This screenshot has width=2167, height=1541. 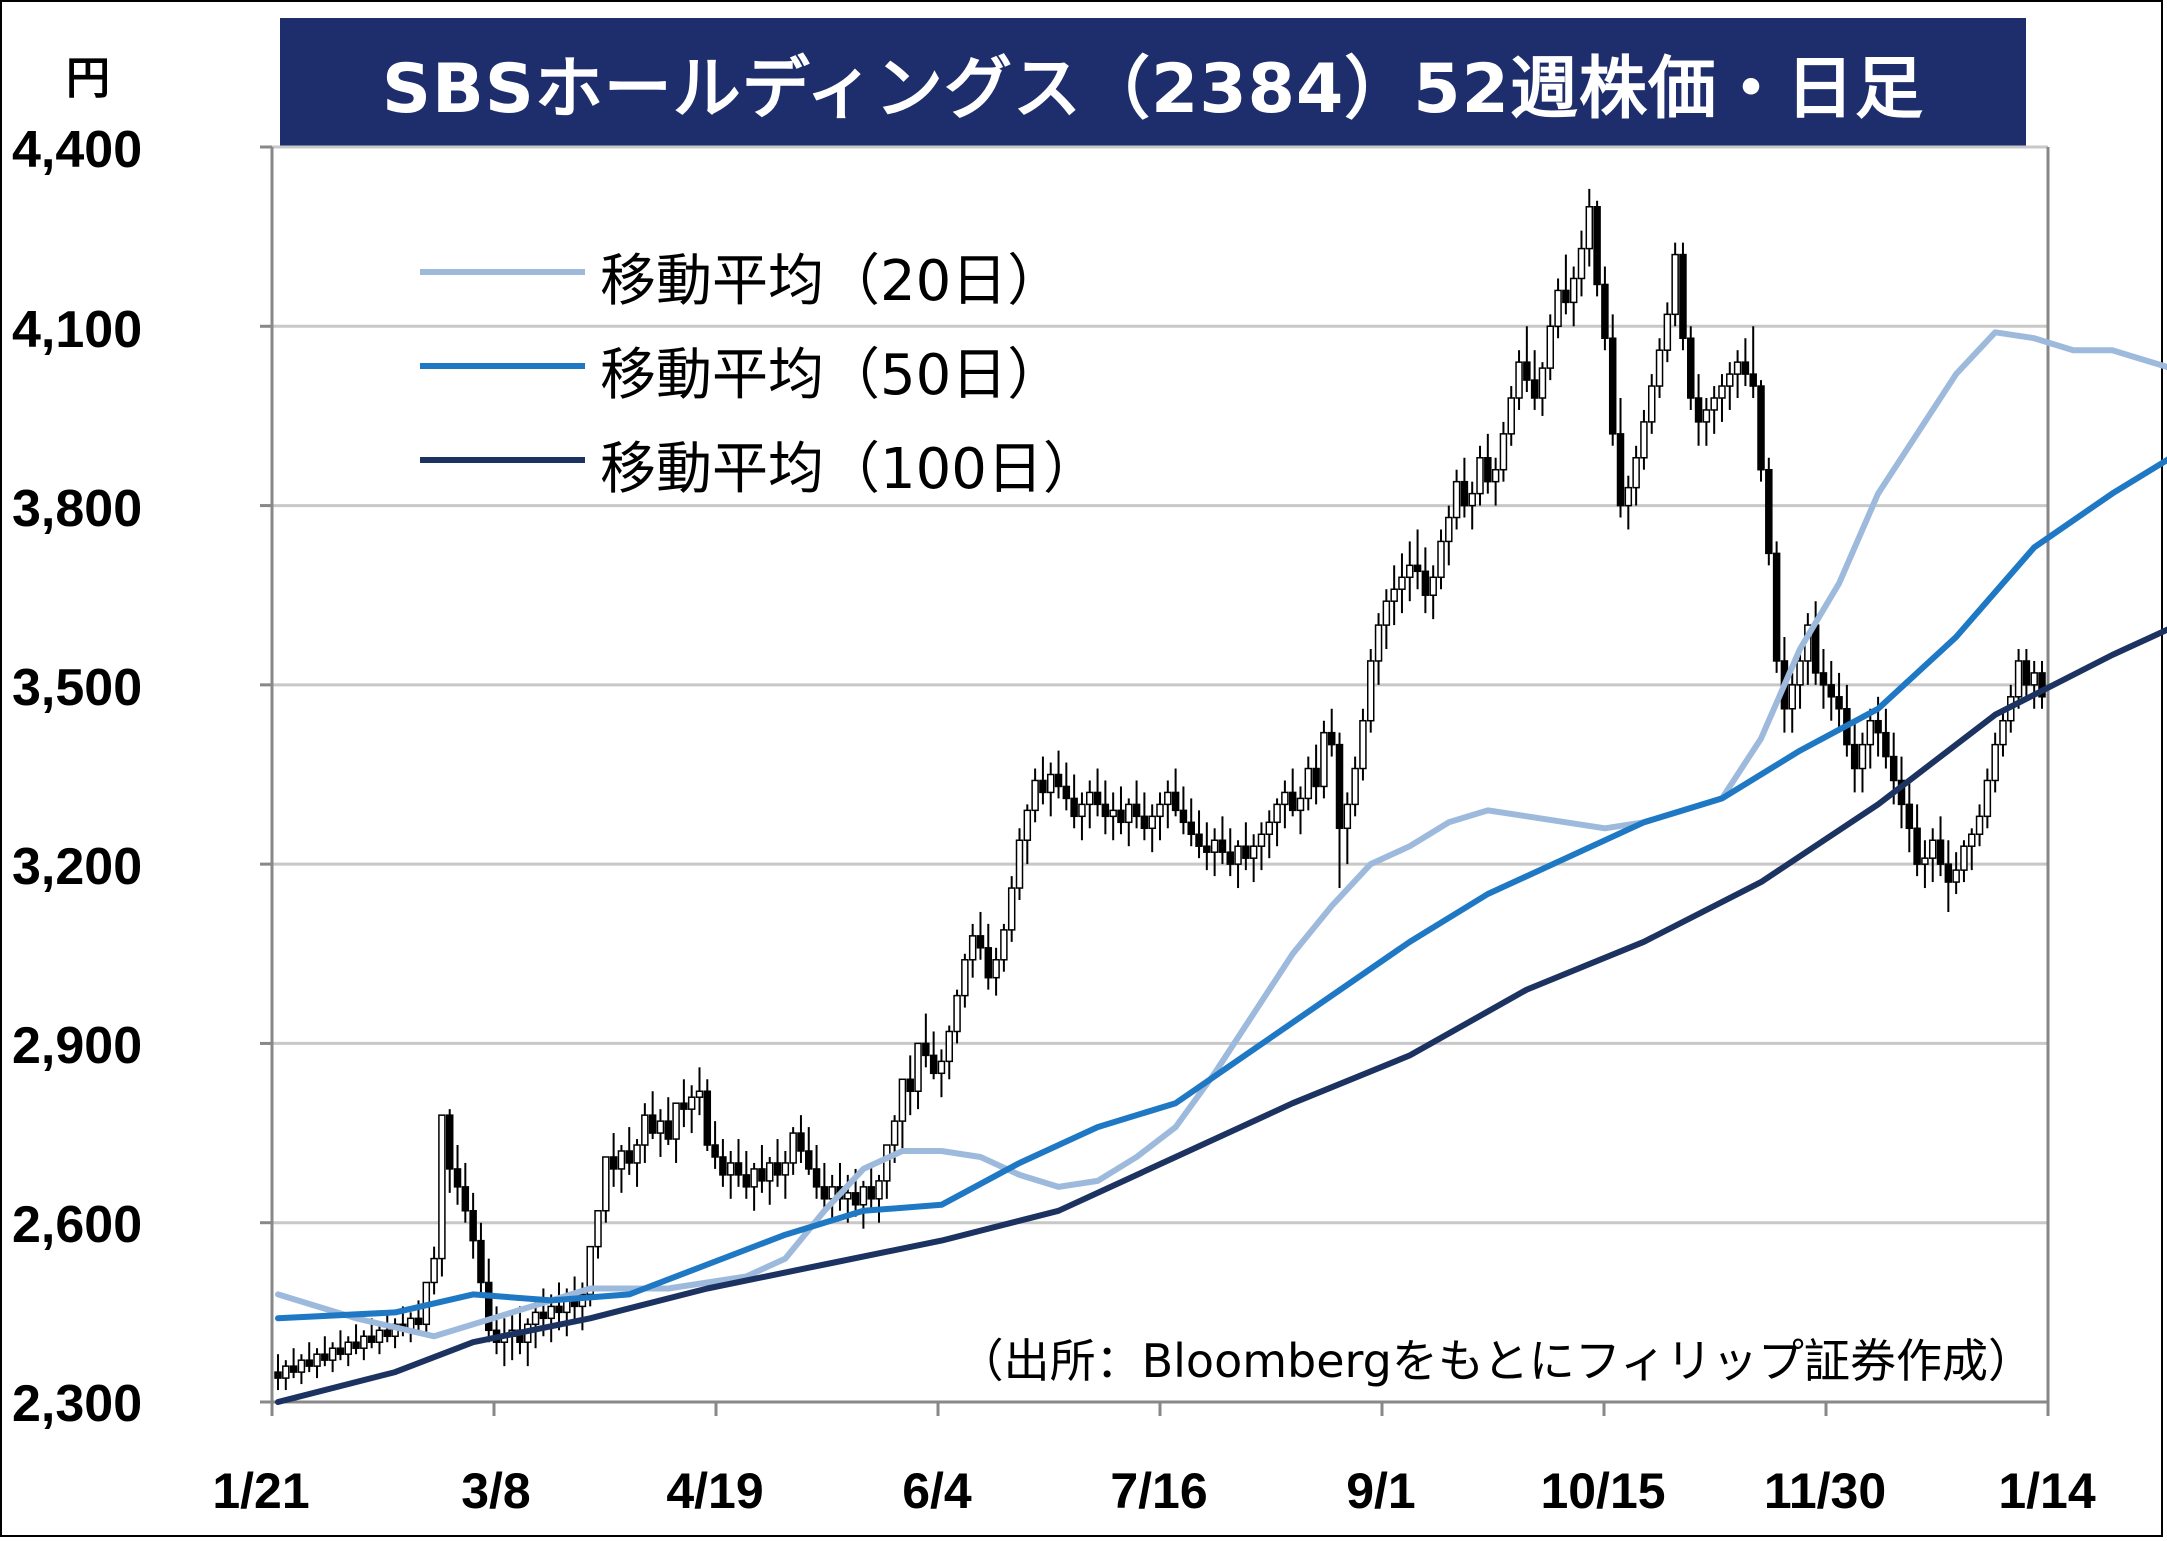 I want to click on legend-label-ma20: 移動平均（20日）, so click(x=832, y=281).